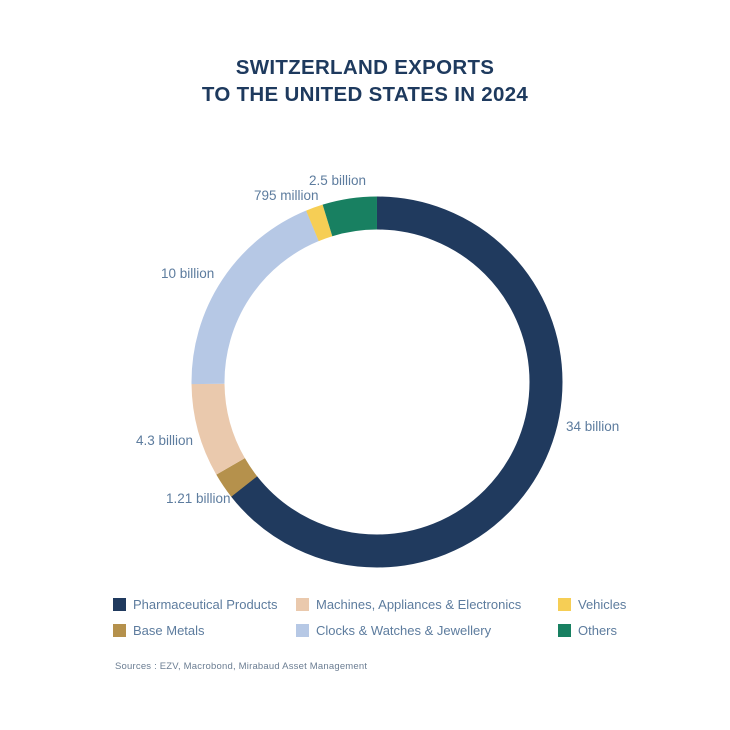 The image size is (730, 730). I want to click on legend-label: Pharmaceutical Products, so click(205, 604).